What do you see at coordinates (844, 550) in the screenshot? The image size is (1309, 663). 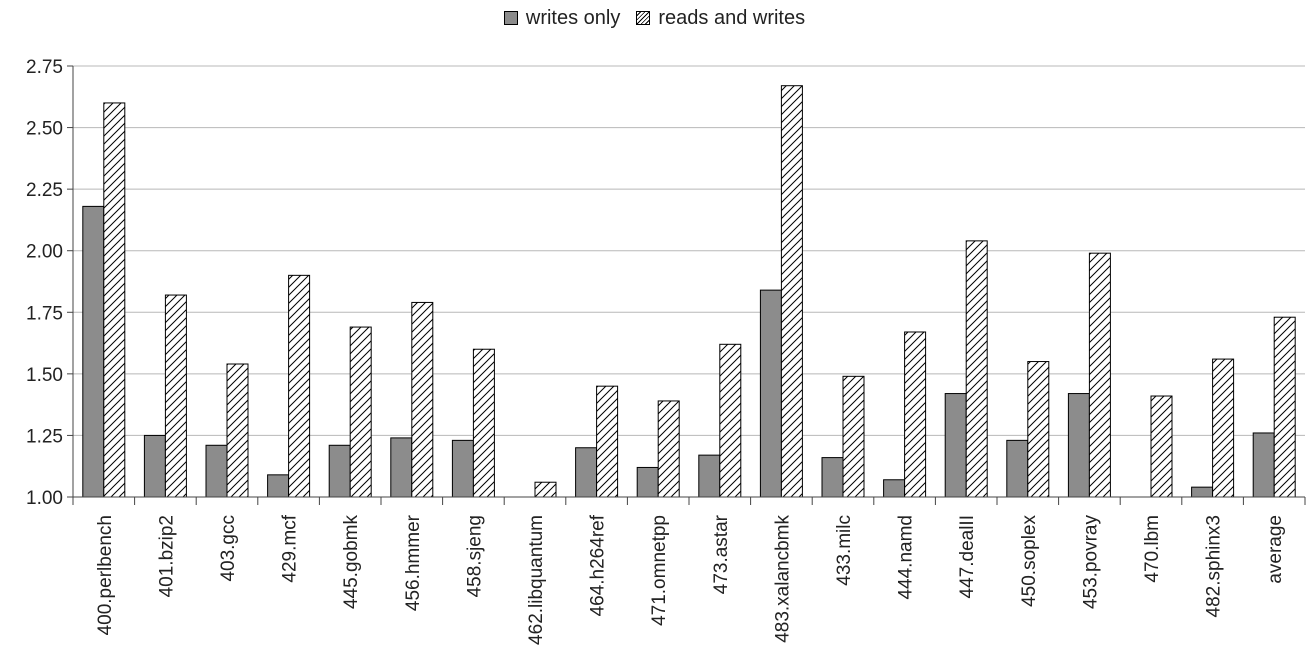 I see `x-tick-label: 433.milc` at bounding box center [844, 550].